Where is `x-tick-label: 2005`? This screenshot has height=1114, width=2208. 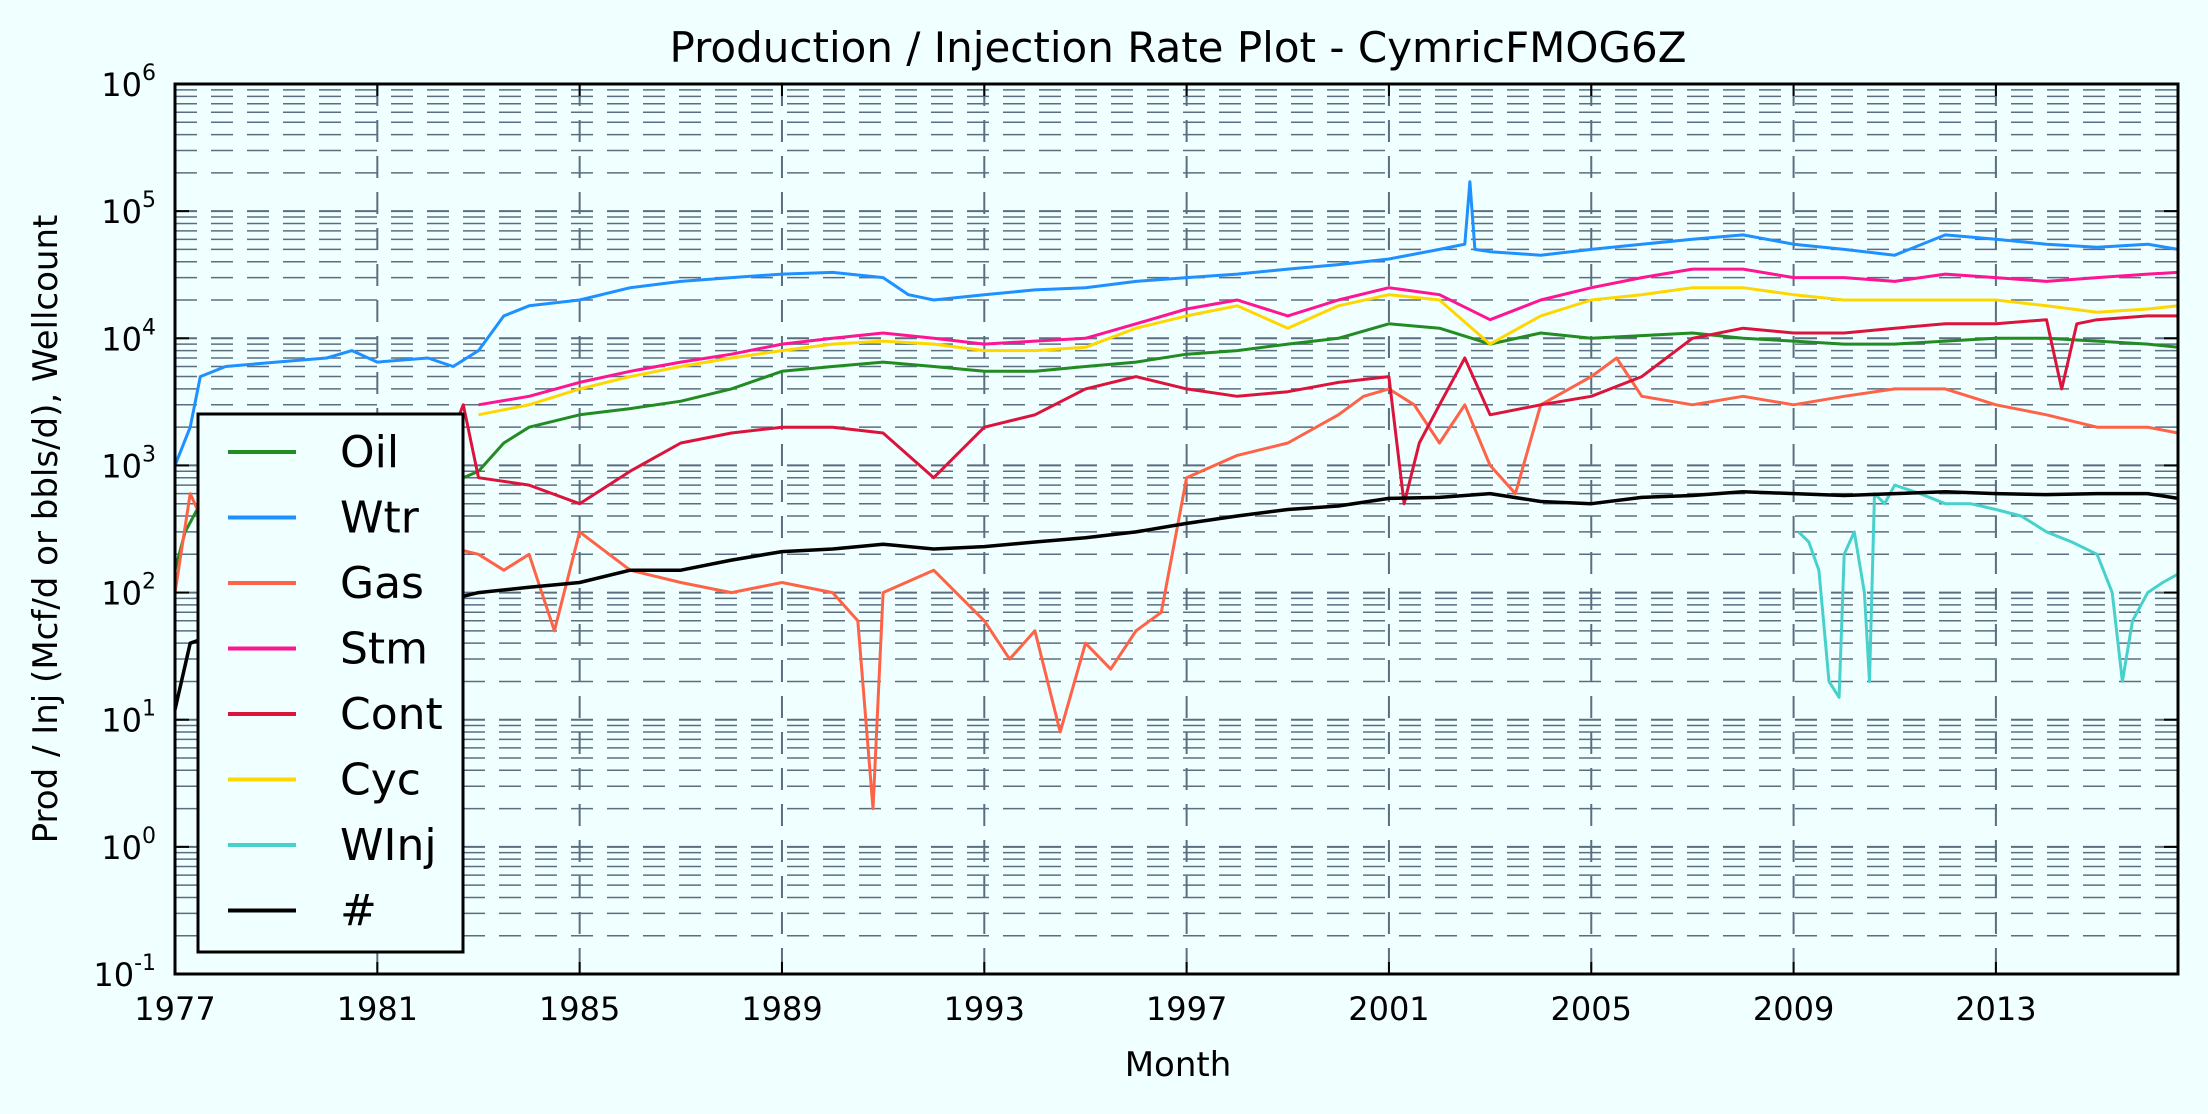
x-tick-label: 2005 is located at coordinates (1591, 1009).